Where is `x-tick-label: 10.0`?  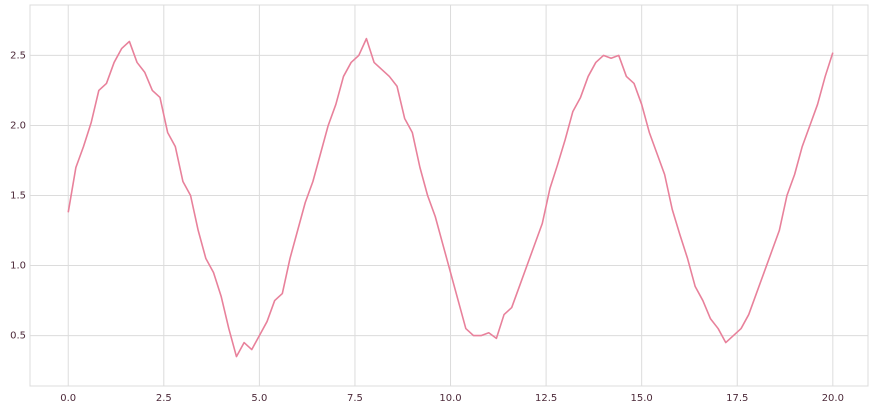 x-tick-label: 10.0 is located at coordinates (450, 398).